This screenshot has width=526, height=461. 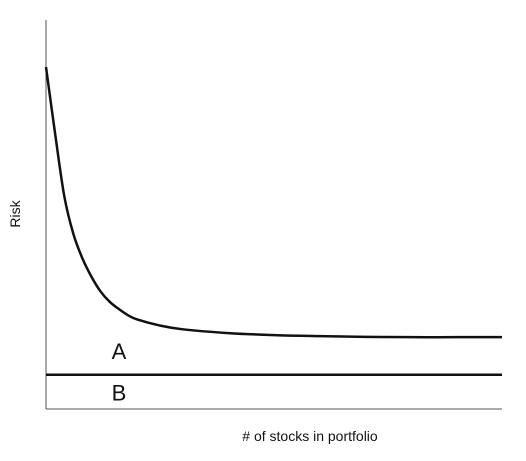 What do you see at coordinates (119, 392) in the screenshot?
I see `annotation-label-b: B` at bounding box center [119, 392].